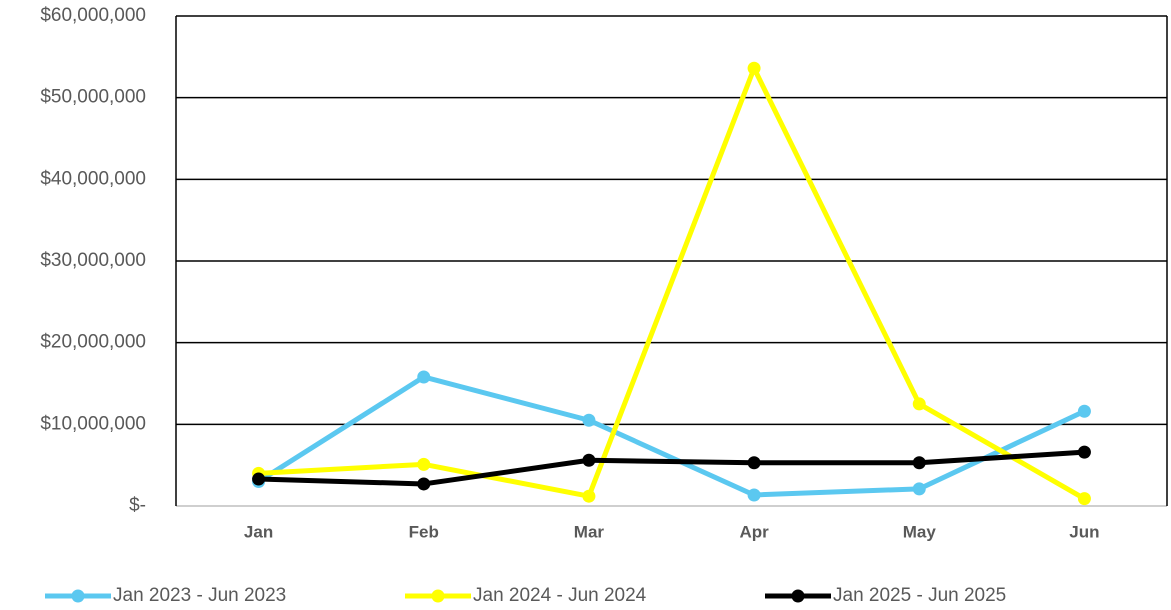 The height and width of the screenshot is (610, 1171). What do you see at coordinates (1084, 531) in the screenshot?
I see `x-tick-label: Jun` at bounding box center [1084, 531].